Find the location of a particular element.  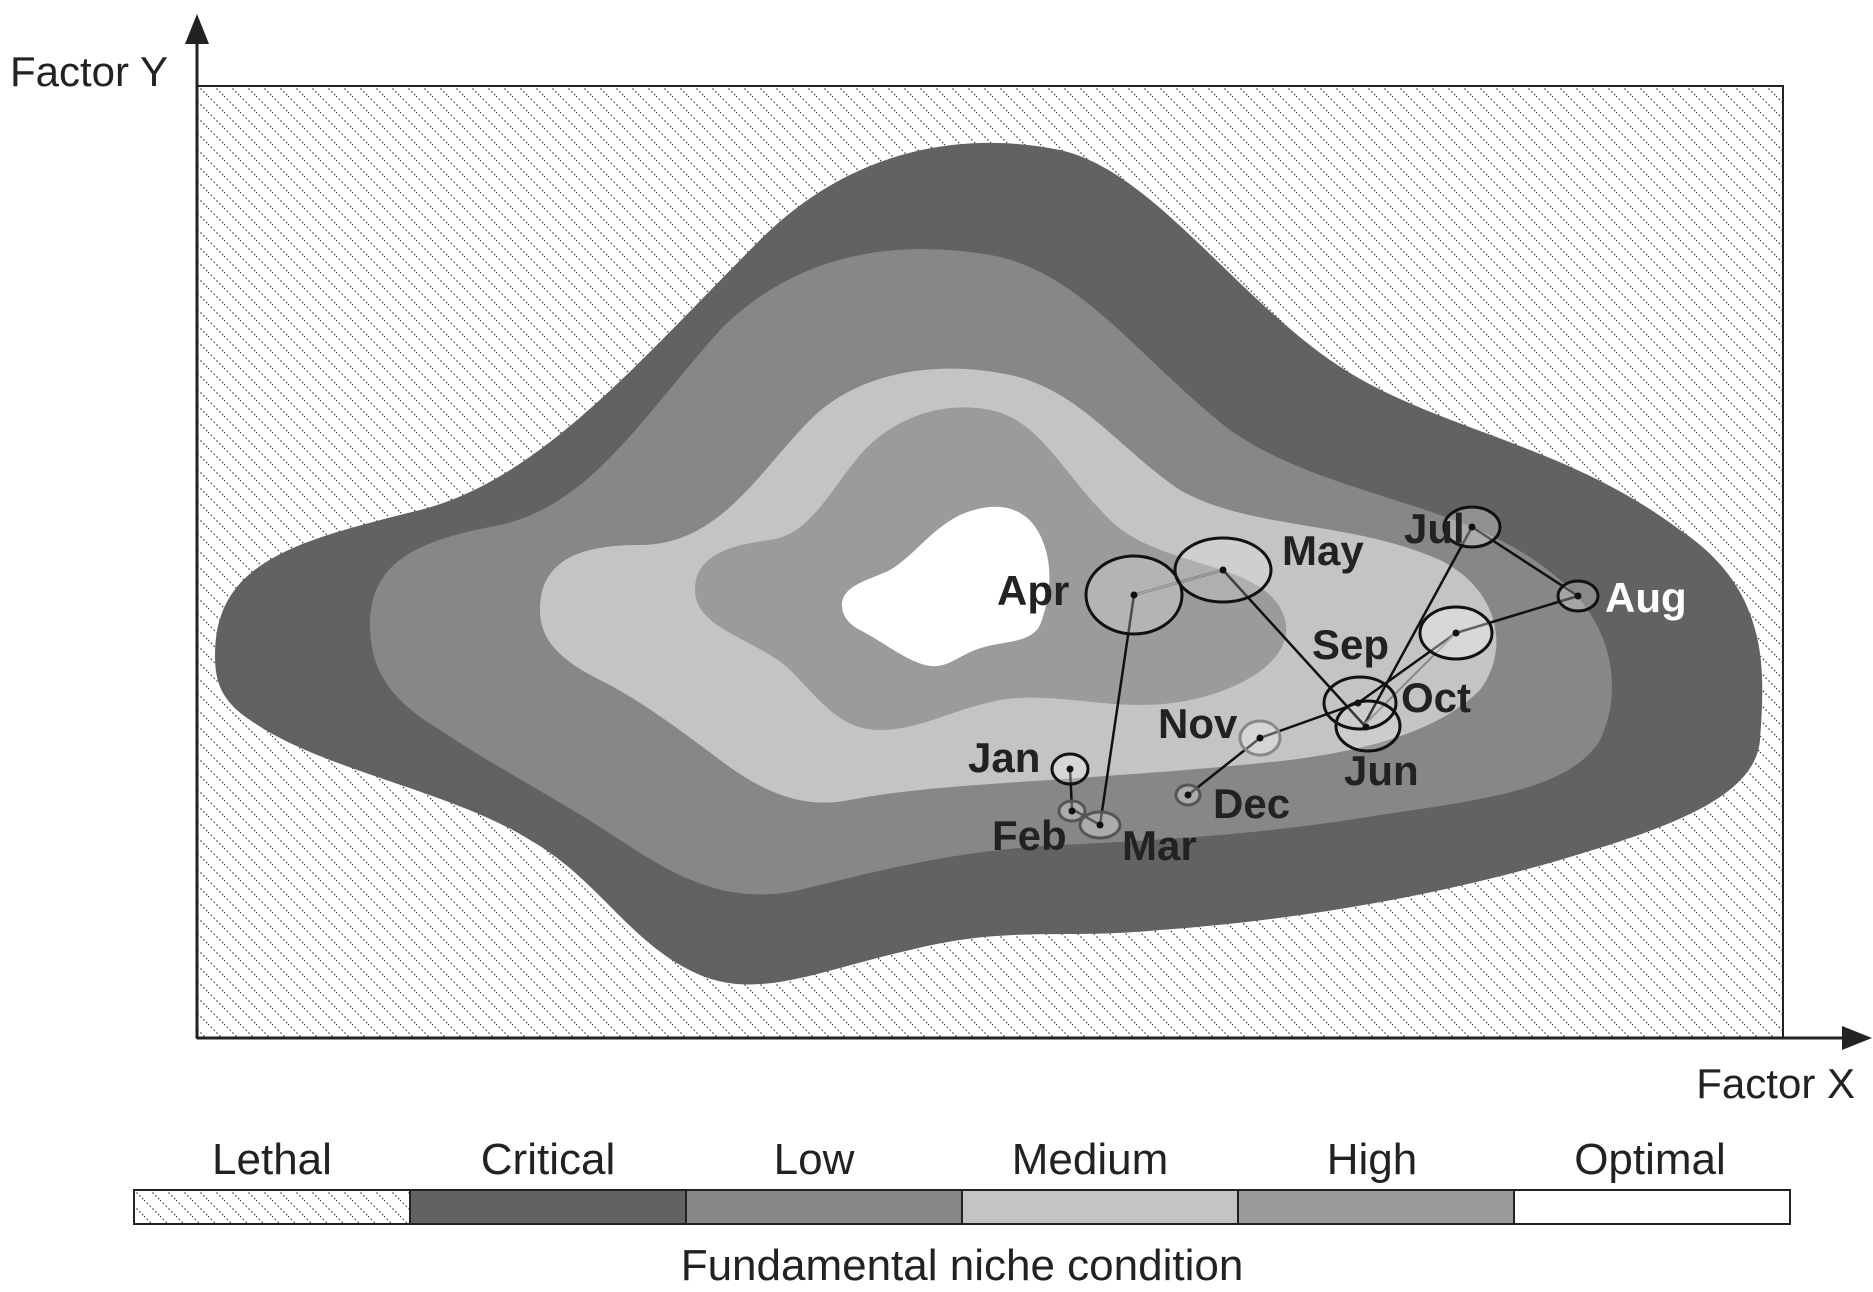

legend-label-medium: Medium is located at coordinates (1090, 1159).